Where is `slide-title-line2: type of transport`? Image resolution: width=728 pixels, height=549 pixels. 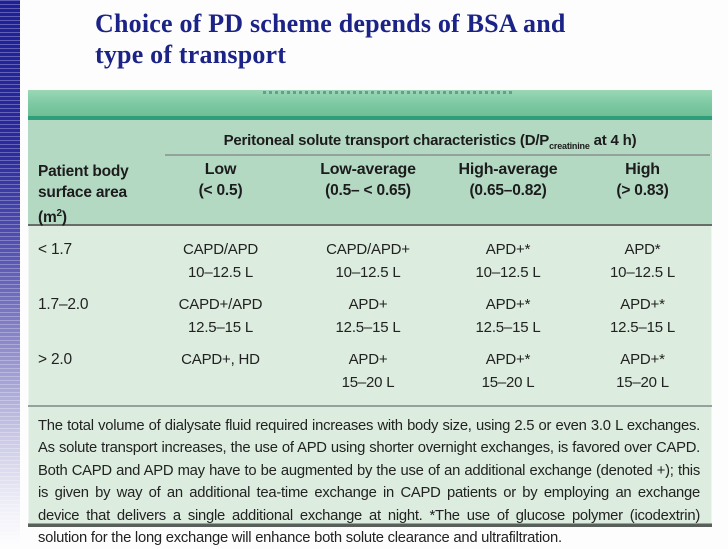 slide-title-line2: type of transport is located at coordinates (191, 54).